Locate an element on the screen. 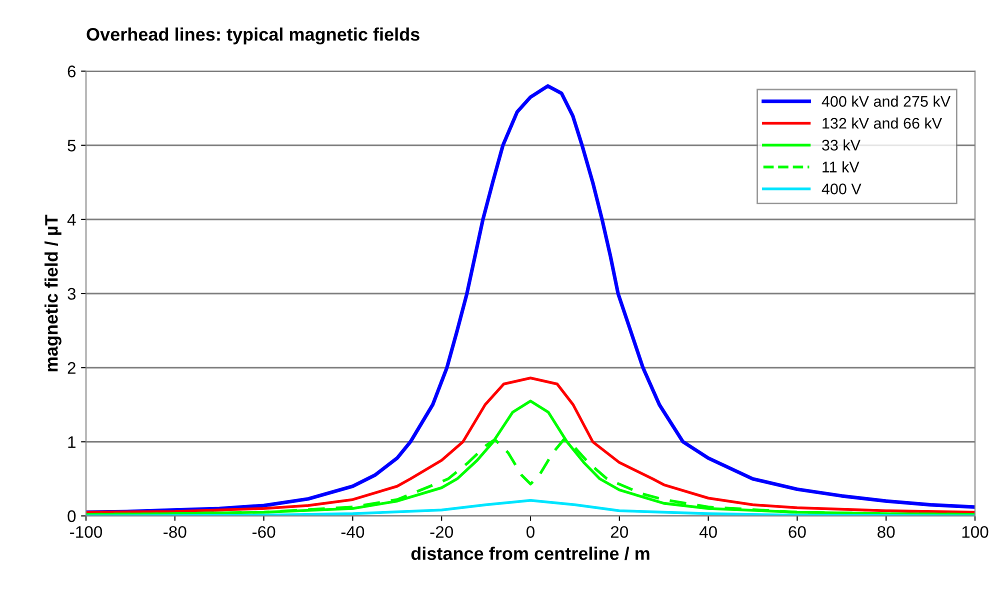  x-tick-label: -100 is located at coordinates (86, 532).